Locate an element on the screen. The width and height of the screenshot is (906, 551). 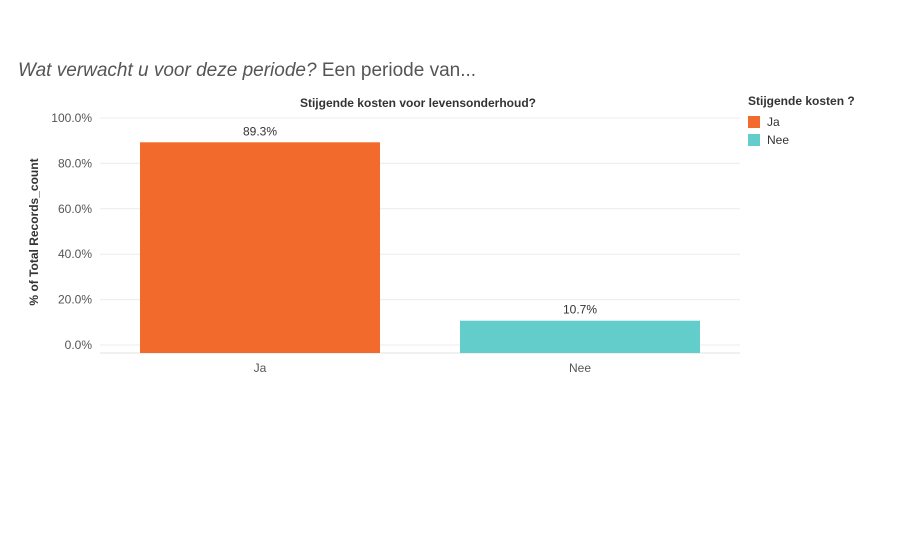
legend-item-ja: Ja is located at coordinates (801, 122).